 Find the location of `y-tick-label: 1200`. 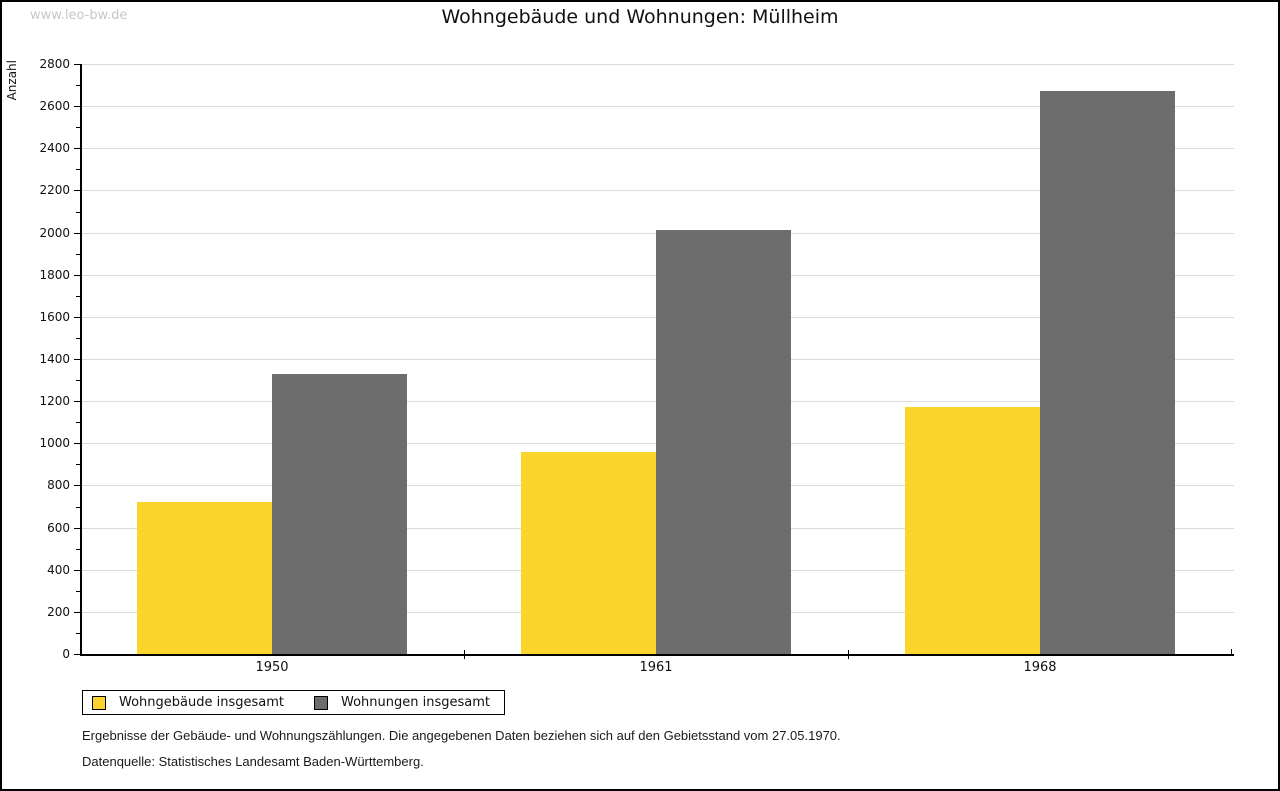

y-tick-label: 1200 is located at coordinates (54, 401).